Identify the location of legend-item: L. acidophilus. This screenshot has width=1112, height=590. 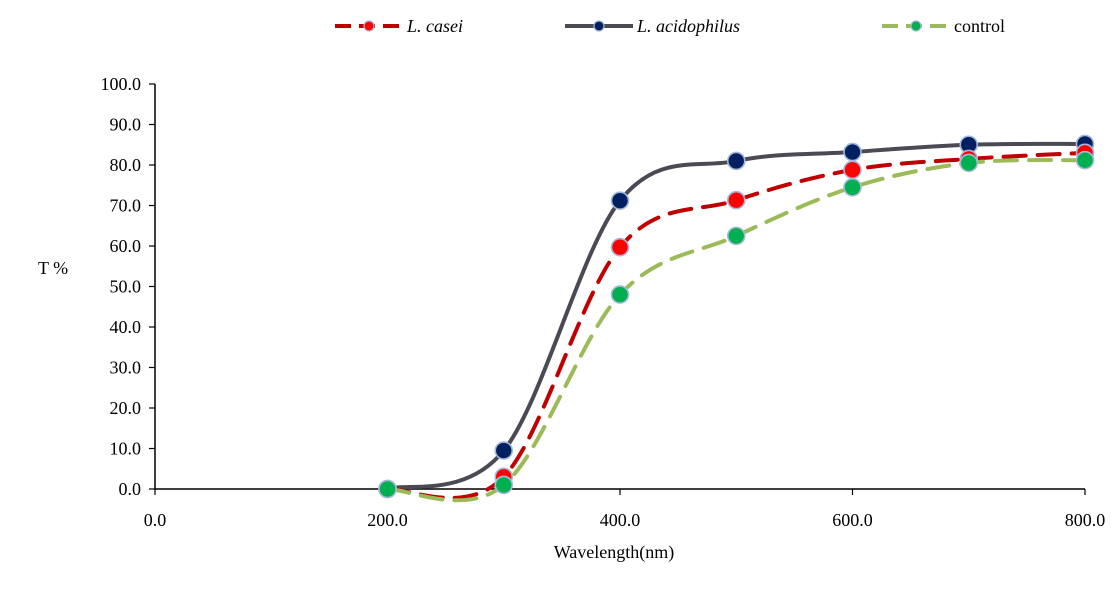
(652, 26).